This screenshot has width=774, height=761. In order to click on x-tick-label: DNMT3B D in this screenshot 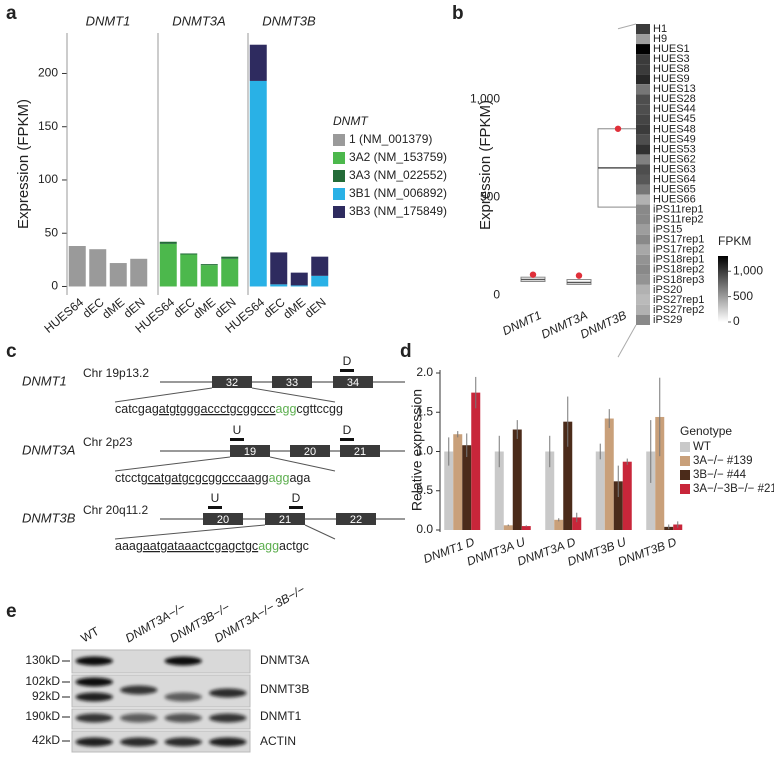, I will do `click(647, 552)`.